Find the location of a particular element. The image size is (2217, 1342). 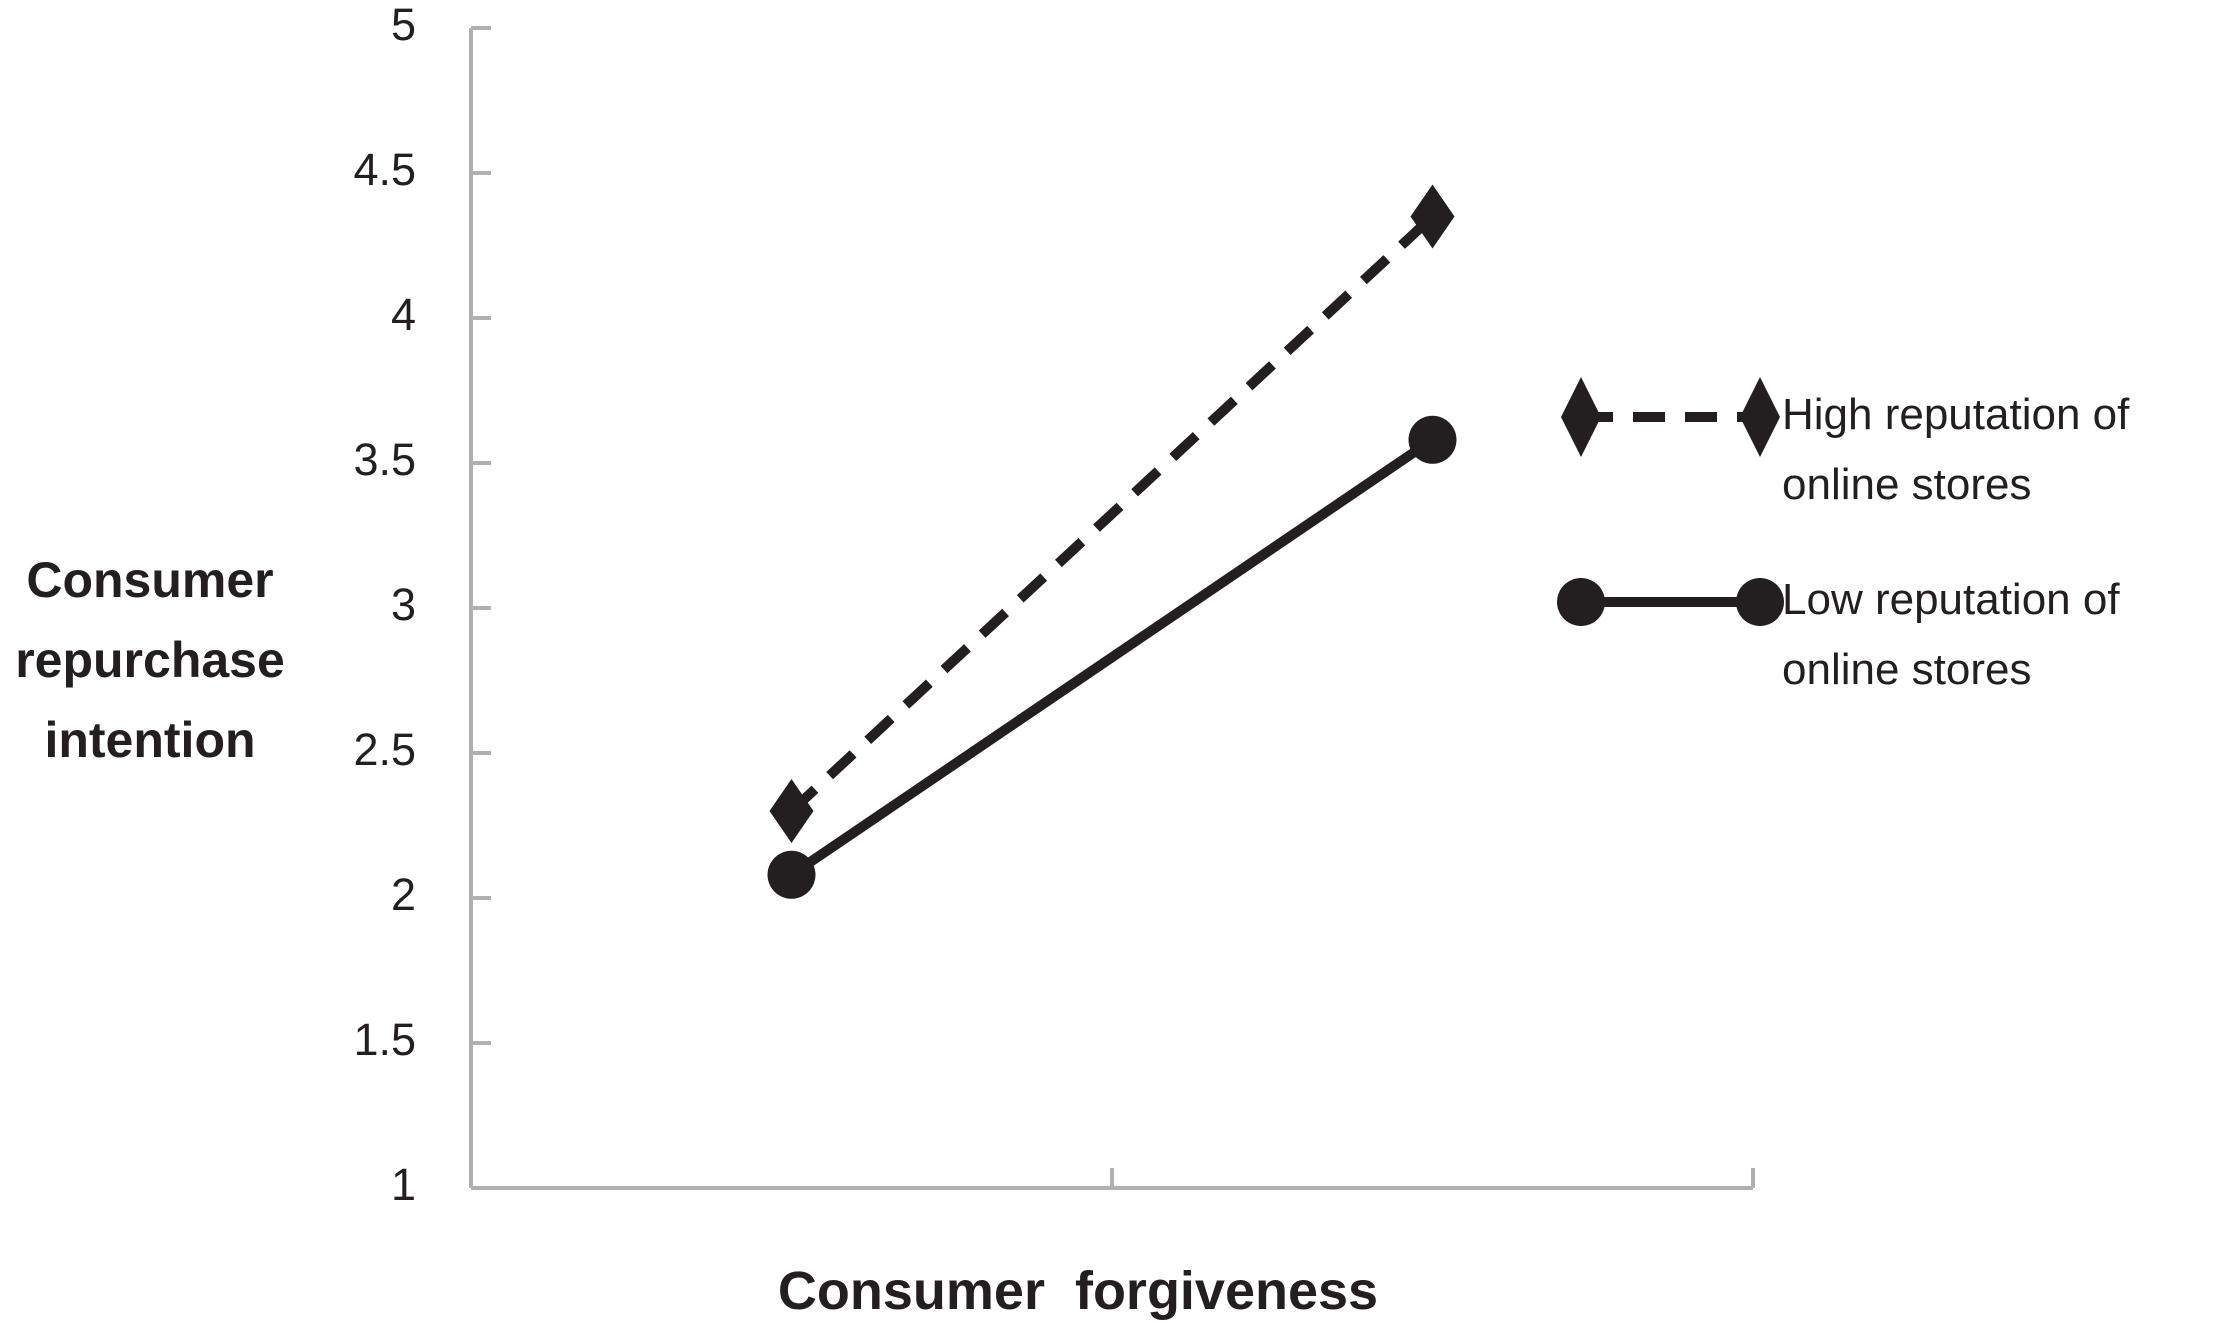

legend-label: Low reputation of online stores is located at coordinates (1951, 634).